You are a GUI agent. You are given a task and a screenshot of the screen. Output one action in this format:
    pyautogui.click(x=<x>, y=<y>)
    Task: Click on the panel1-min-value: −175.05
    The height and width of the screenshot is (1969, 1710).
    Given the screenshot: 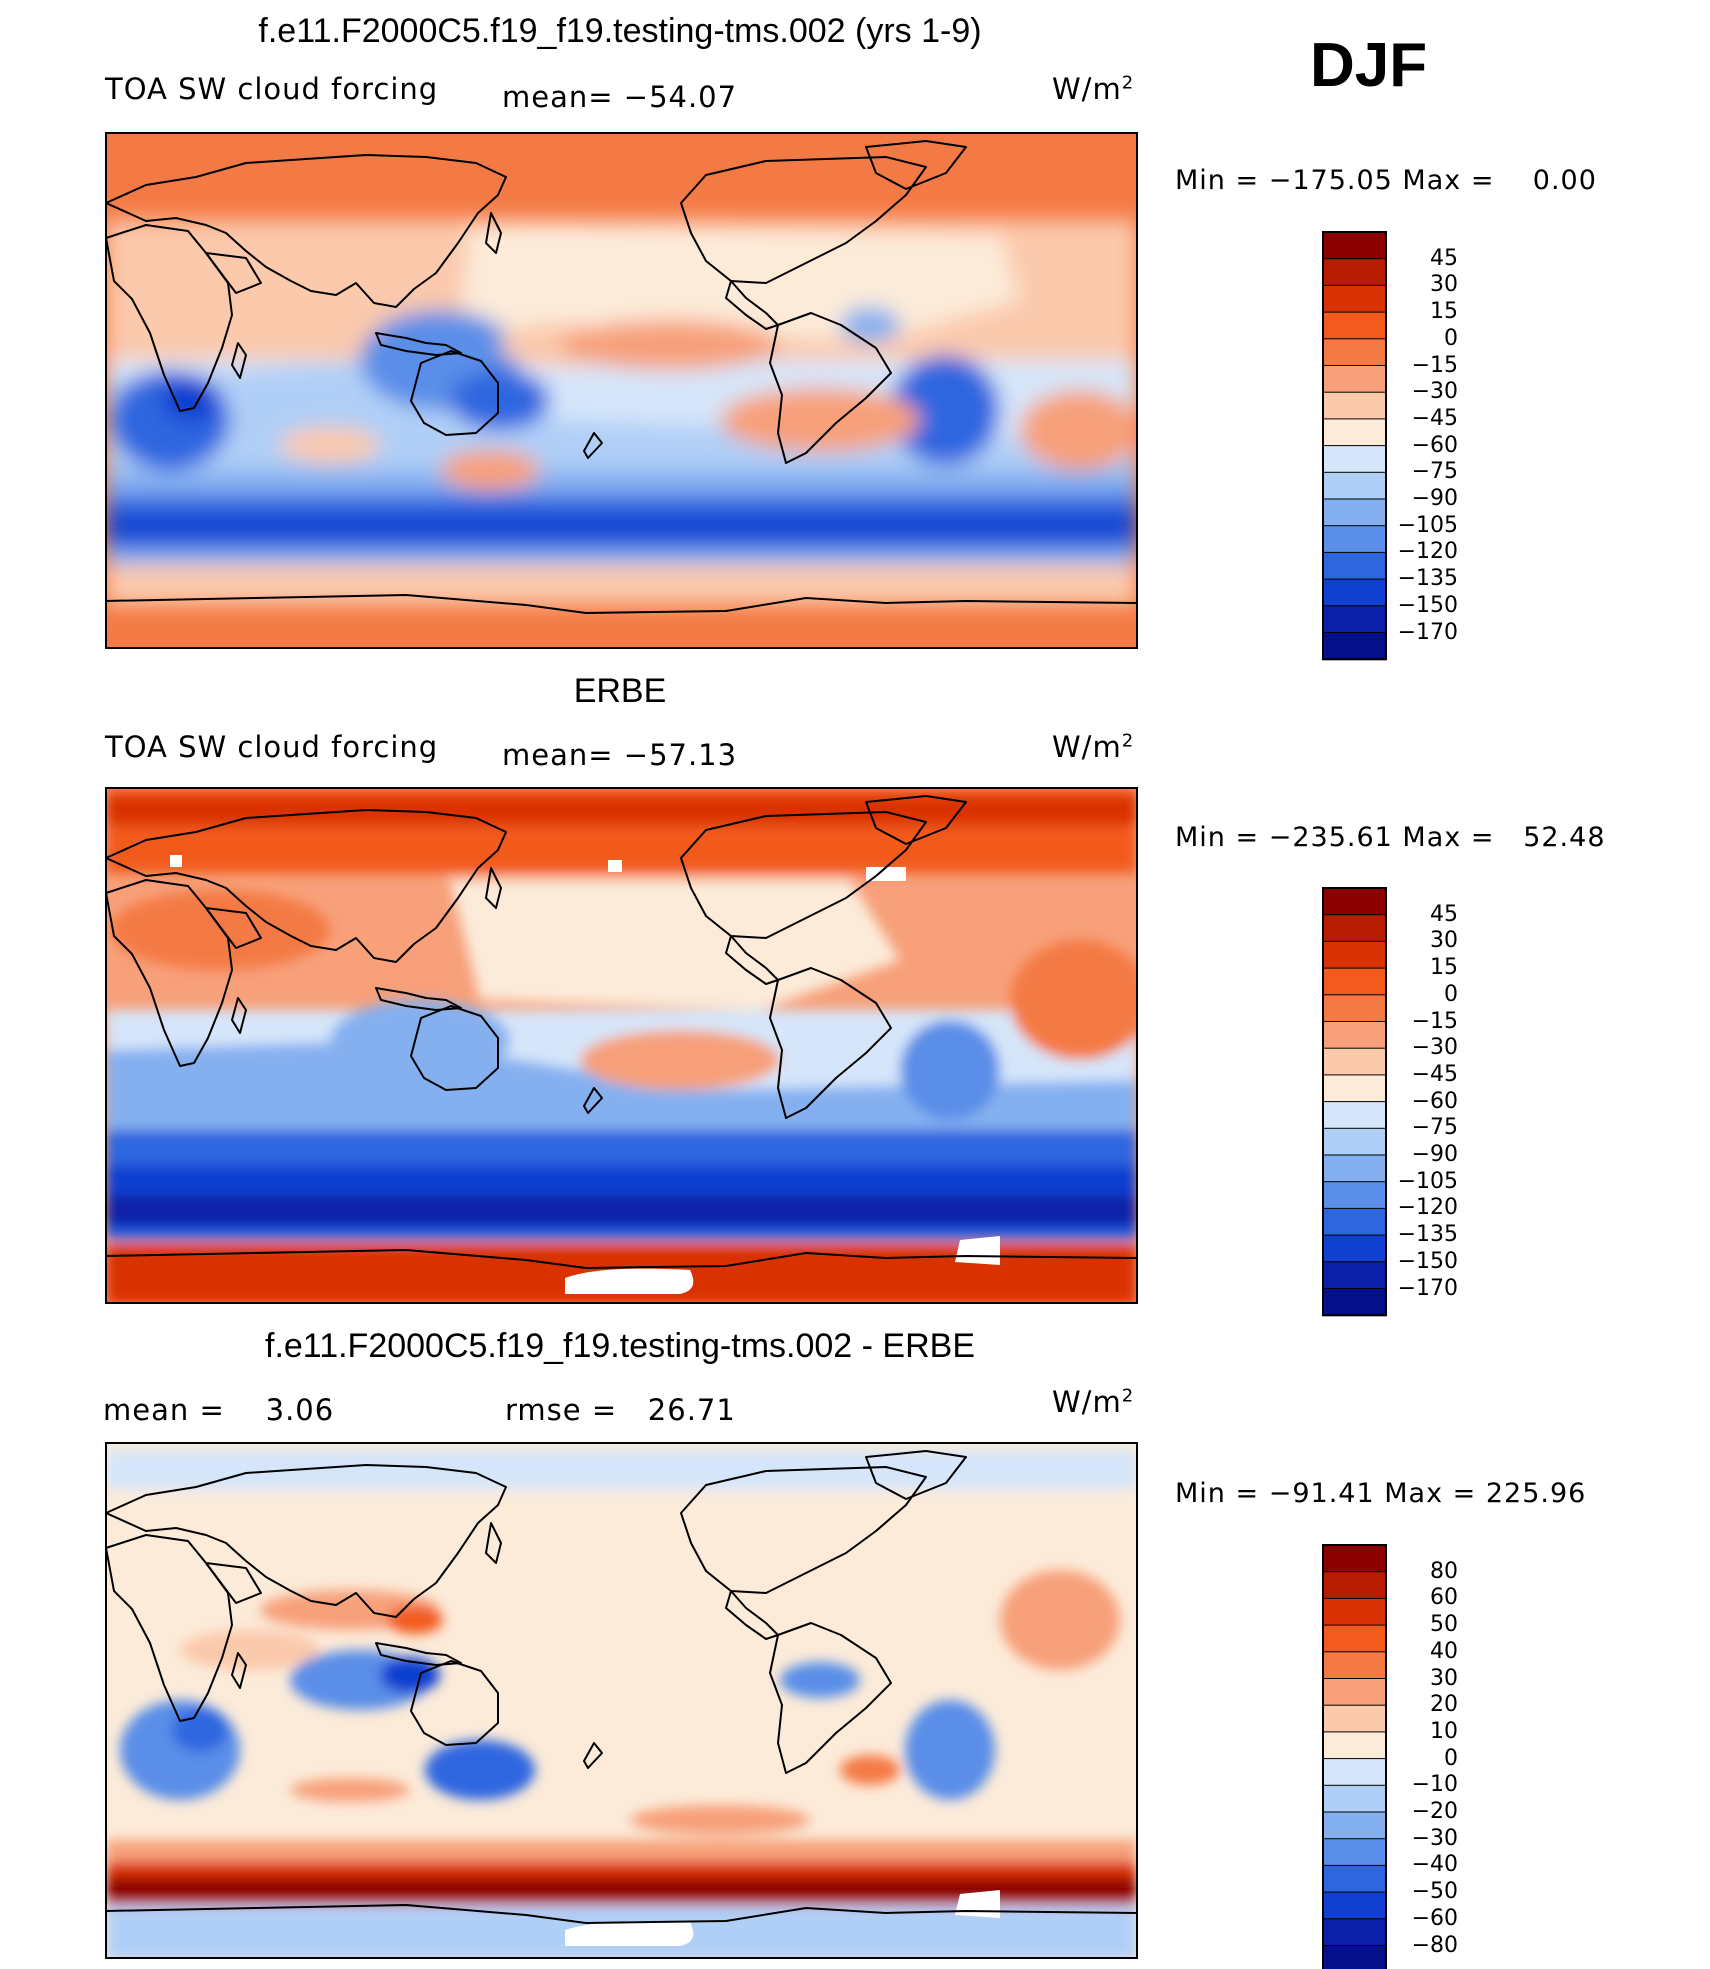 What is the action you would take?
    pyautogui.click(x=1330, y=180)
    